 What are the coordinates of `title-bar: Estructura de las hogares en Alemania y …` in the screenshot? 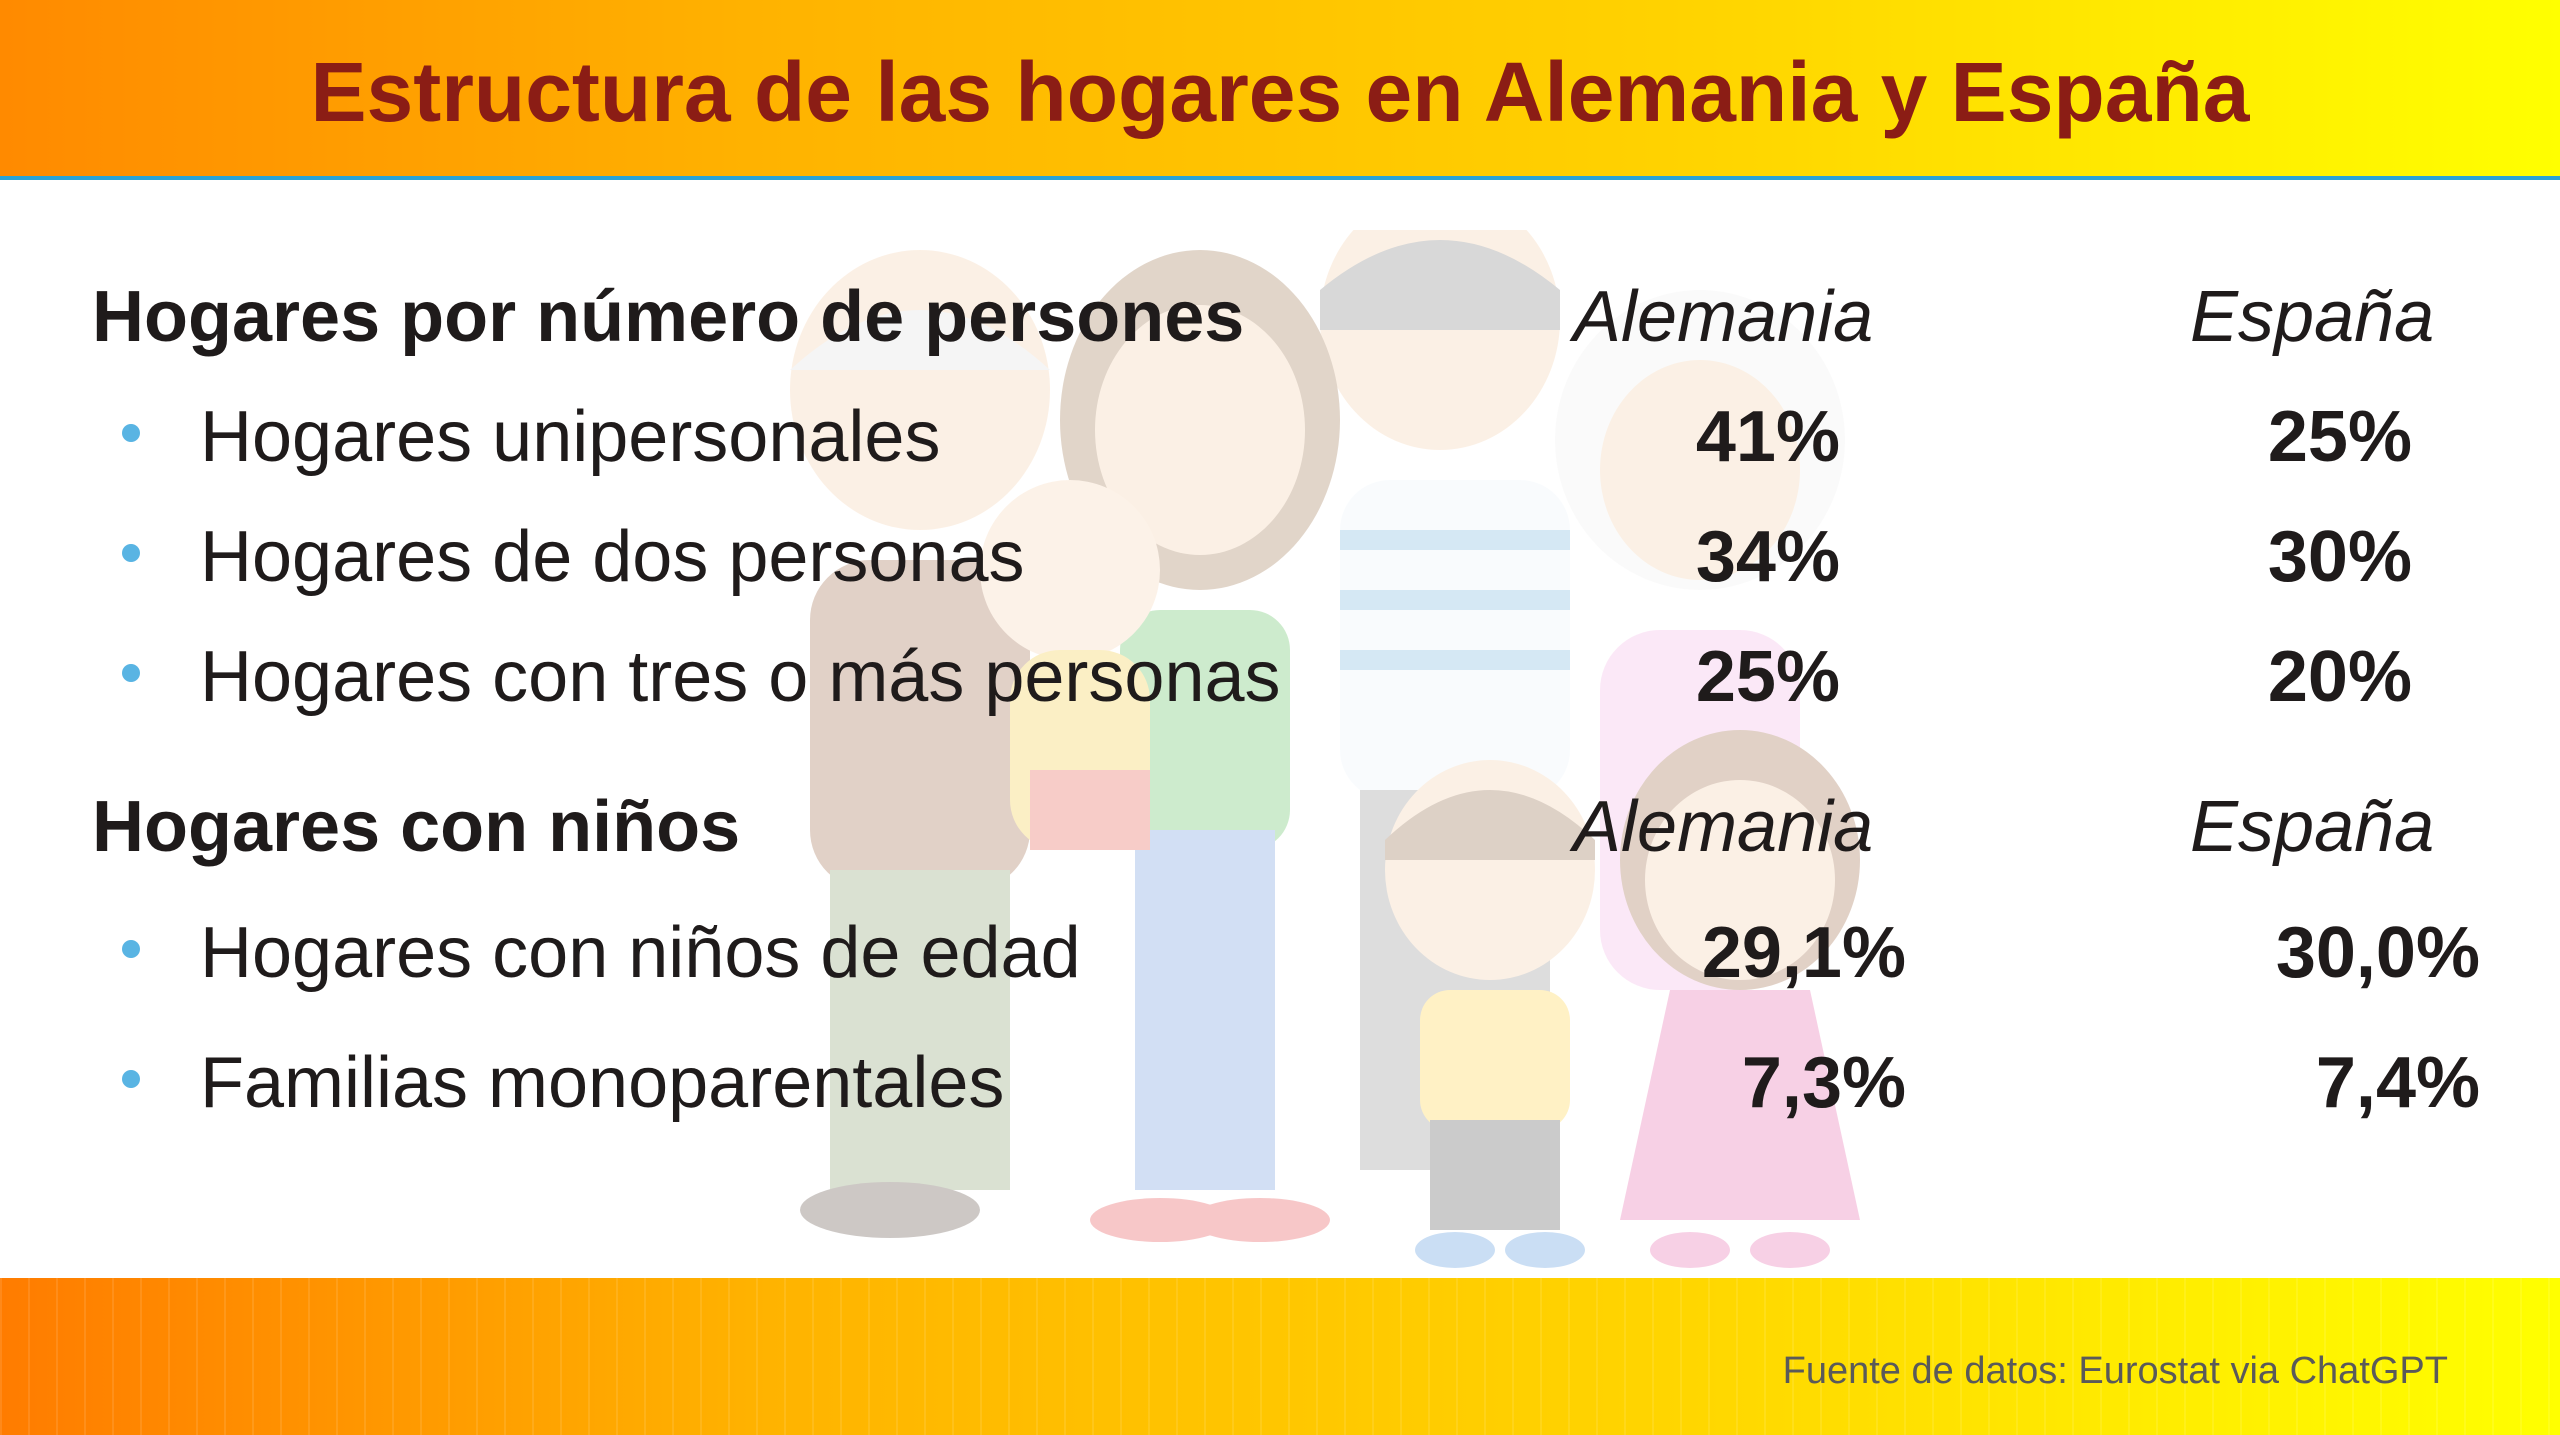 It's located at (1280, 90).